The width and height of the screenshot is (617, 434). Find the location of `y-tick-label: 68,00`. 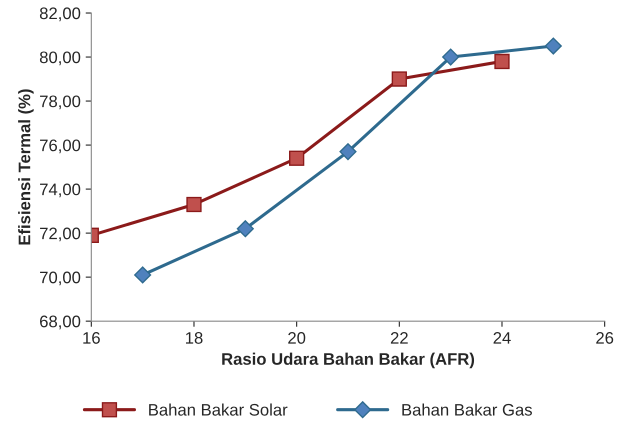

y-tick-label: 68,00 is located at coordinates (60, 323).